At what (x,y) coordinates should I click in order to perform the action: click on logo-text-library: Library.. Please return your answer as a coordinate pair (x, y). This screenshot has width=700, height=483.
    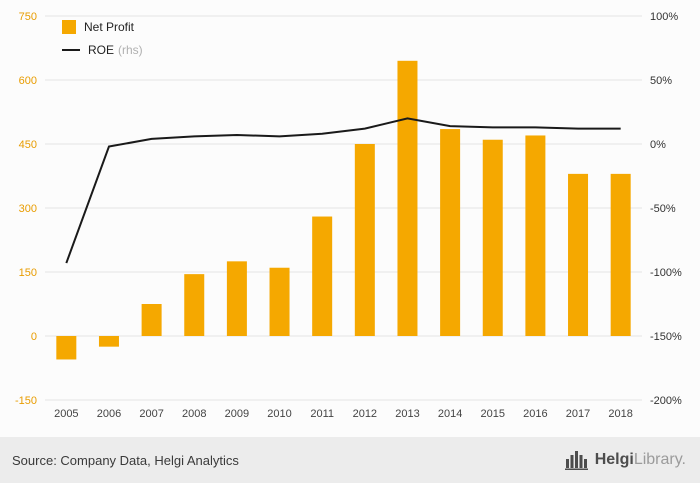
    Looking at the image, I should click on (659, 459).